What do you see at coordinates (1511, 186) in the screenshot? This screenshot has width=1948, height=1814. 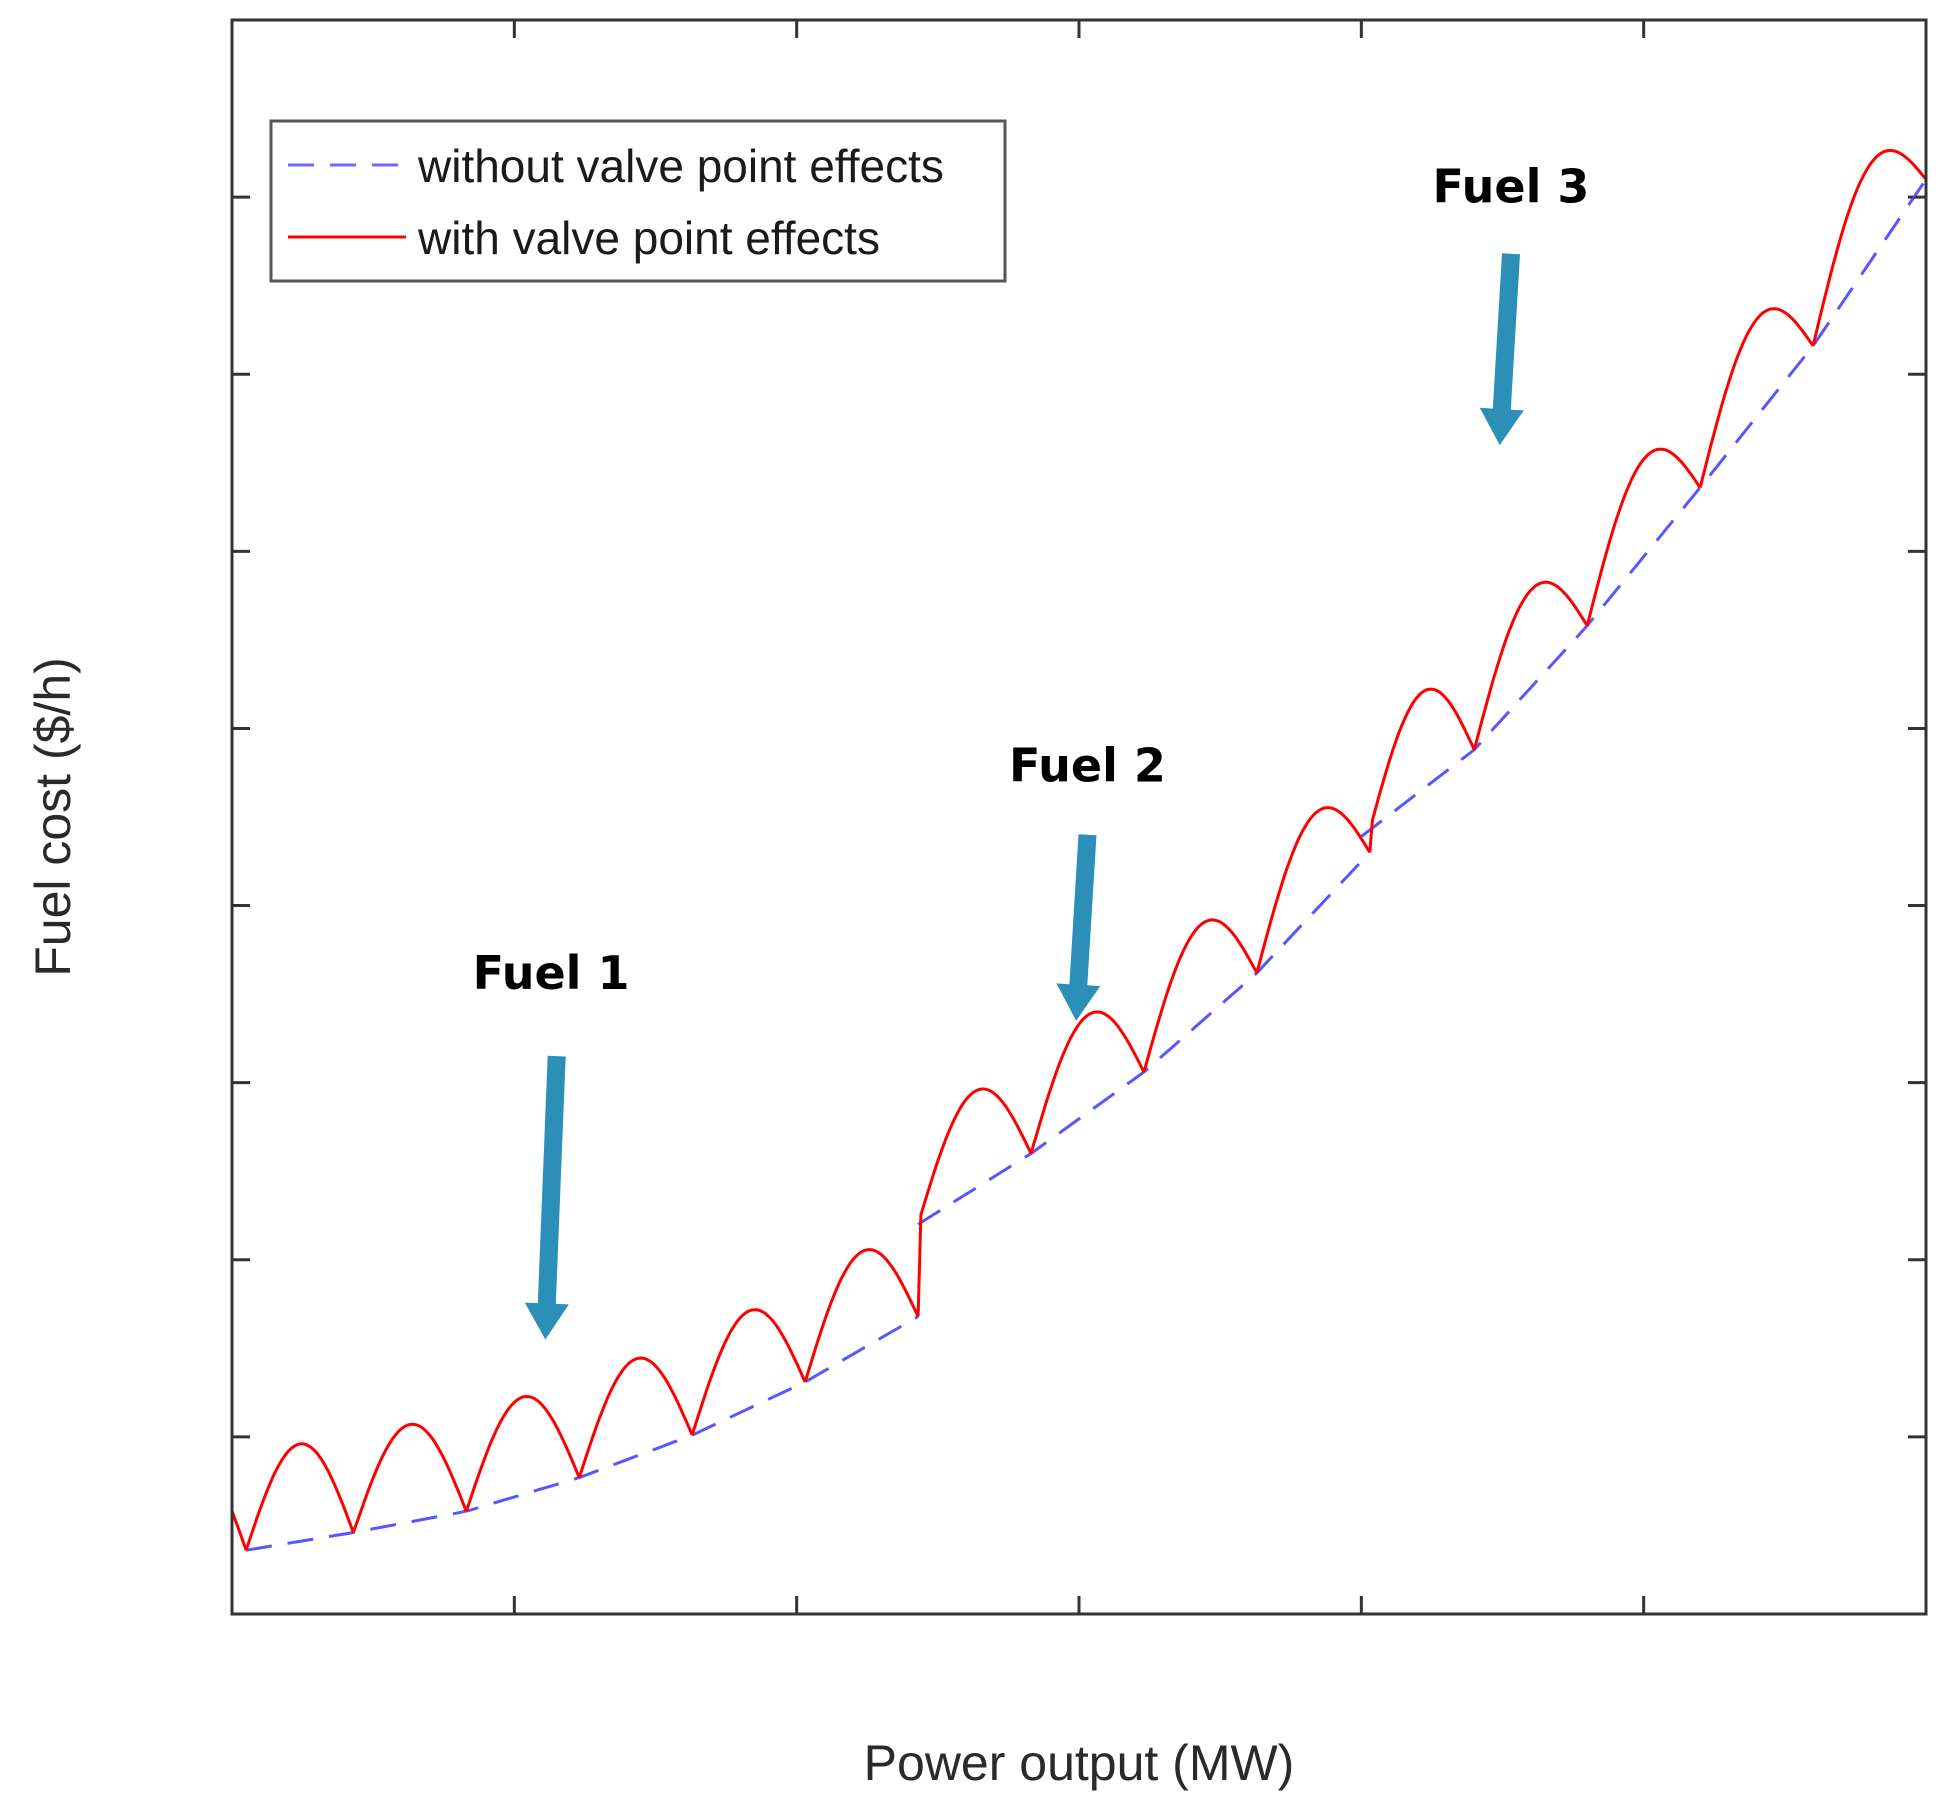 I see `annotation-fuel-3: Fuel 3` at bounding box center [1511, 186].